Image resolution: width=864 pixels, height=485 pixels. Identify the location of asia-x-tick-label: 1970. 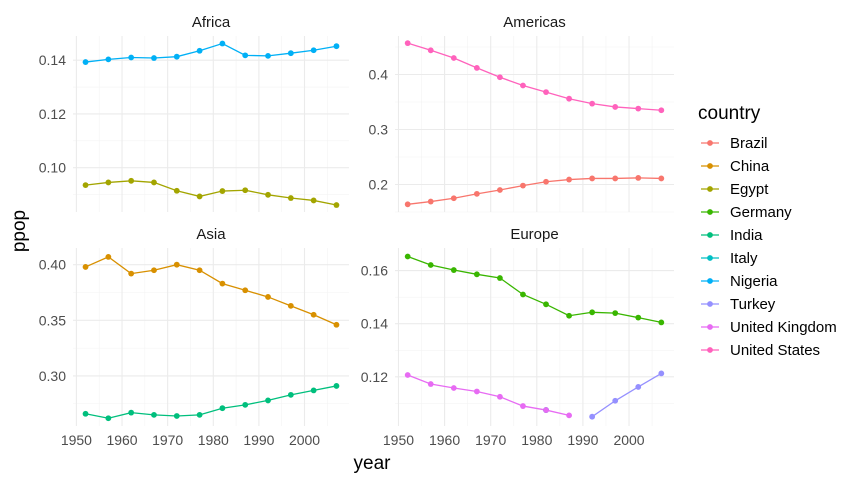
(167, 440).